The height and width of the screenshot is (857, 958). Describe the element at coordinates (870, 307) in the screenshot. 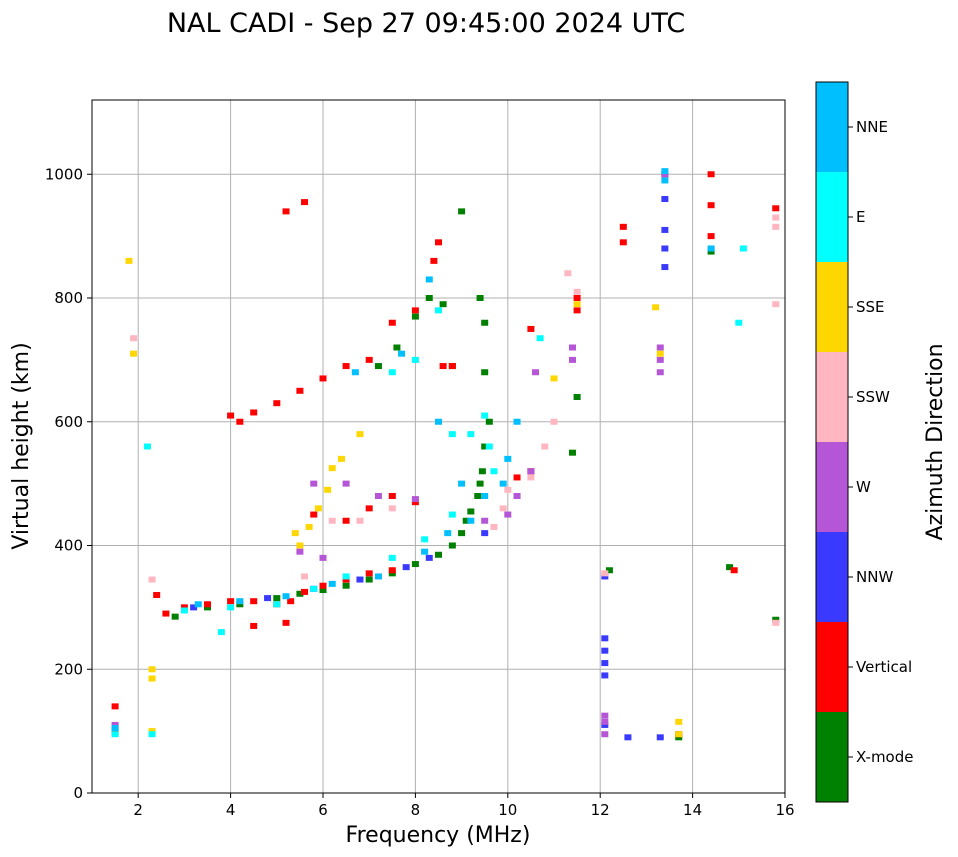

I see `colorbar-label-sse: SSE` at that location.